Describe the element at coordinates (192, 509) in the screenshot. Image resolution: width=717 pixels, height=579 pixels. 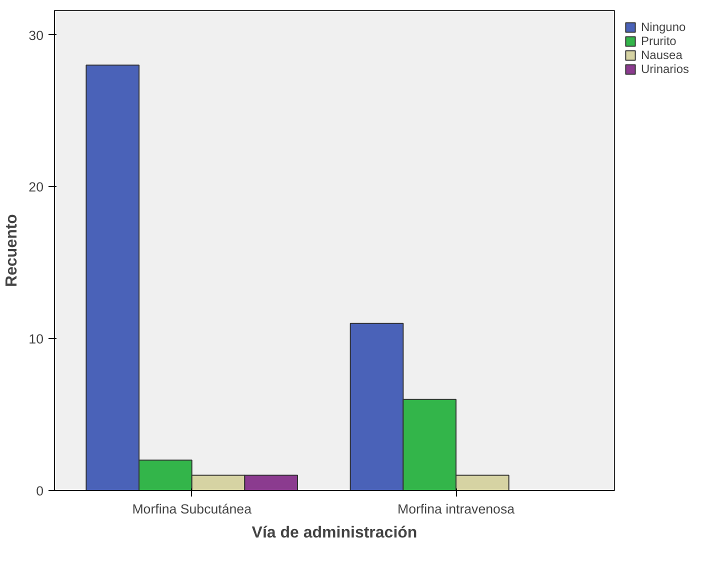
I see `x-tick-label: Morfina Subcutánea` at that location.